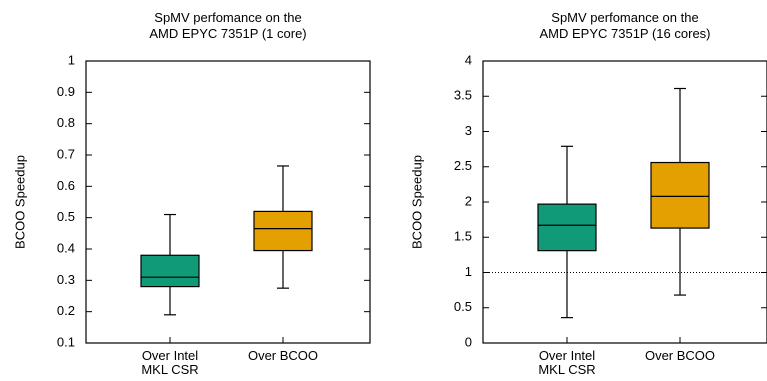 Image resolution: width=767 pixels, height=381 pixels. What do you see at coordinates (66, 310) in the screenshot?
I see `y-tick-label: 0.2` at bounding box center [66, 310].